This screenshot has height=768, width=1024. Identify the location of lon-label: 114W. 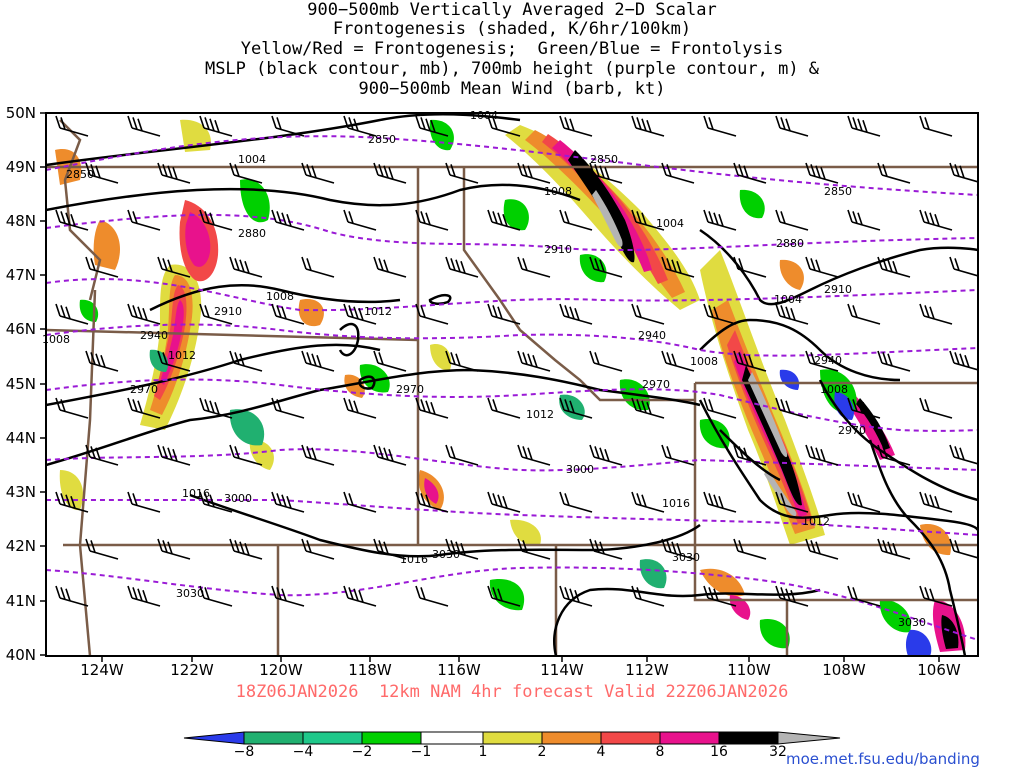
(562, 670).